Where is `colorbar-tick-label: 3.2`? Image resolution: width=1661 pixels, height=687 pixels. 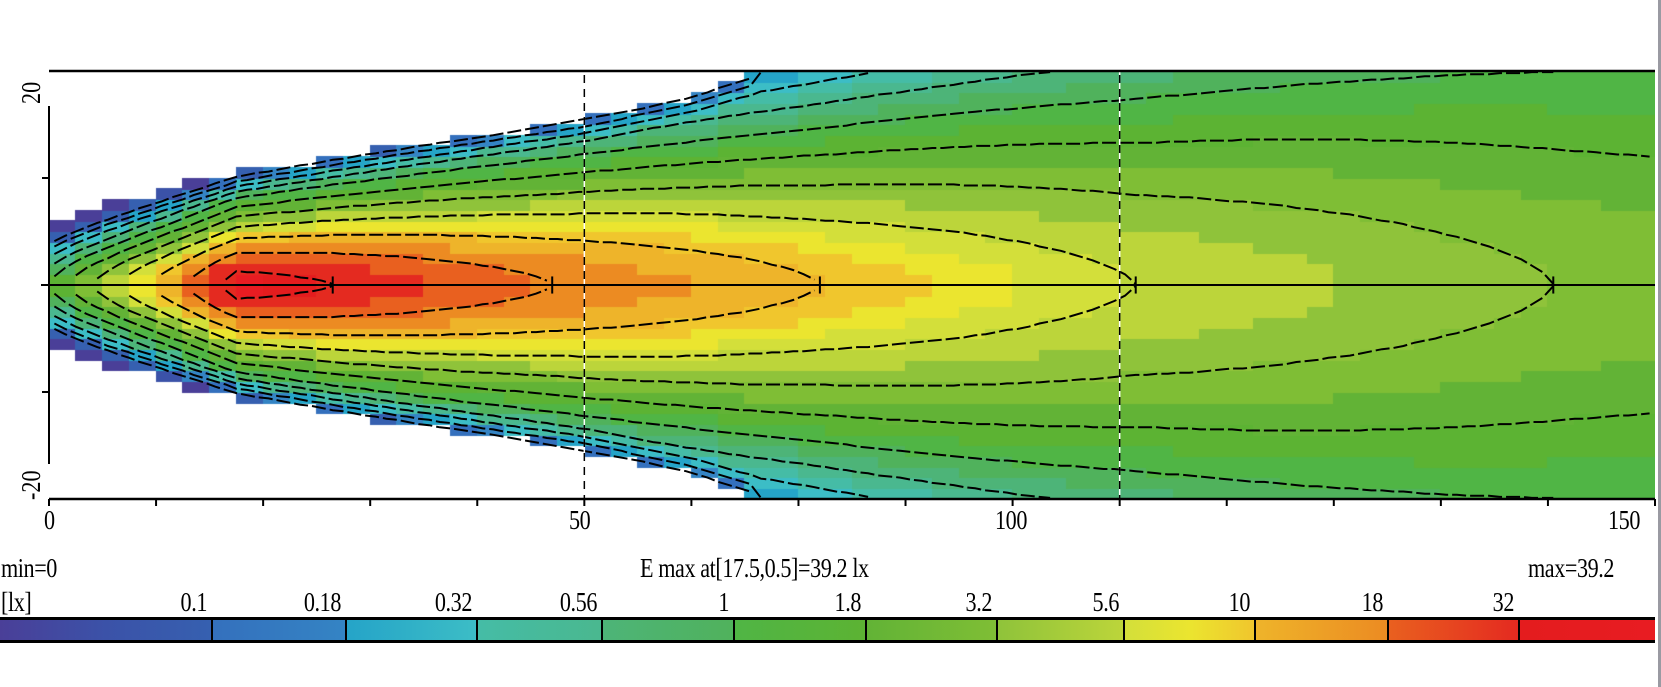
colorbar-tick-label: 3.2 is located at coordinates (979, 602).